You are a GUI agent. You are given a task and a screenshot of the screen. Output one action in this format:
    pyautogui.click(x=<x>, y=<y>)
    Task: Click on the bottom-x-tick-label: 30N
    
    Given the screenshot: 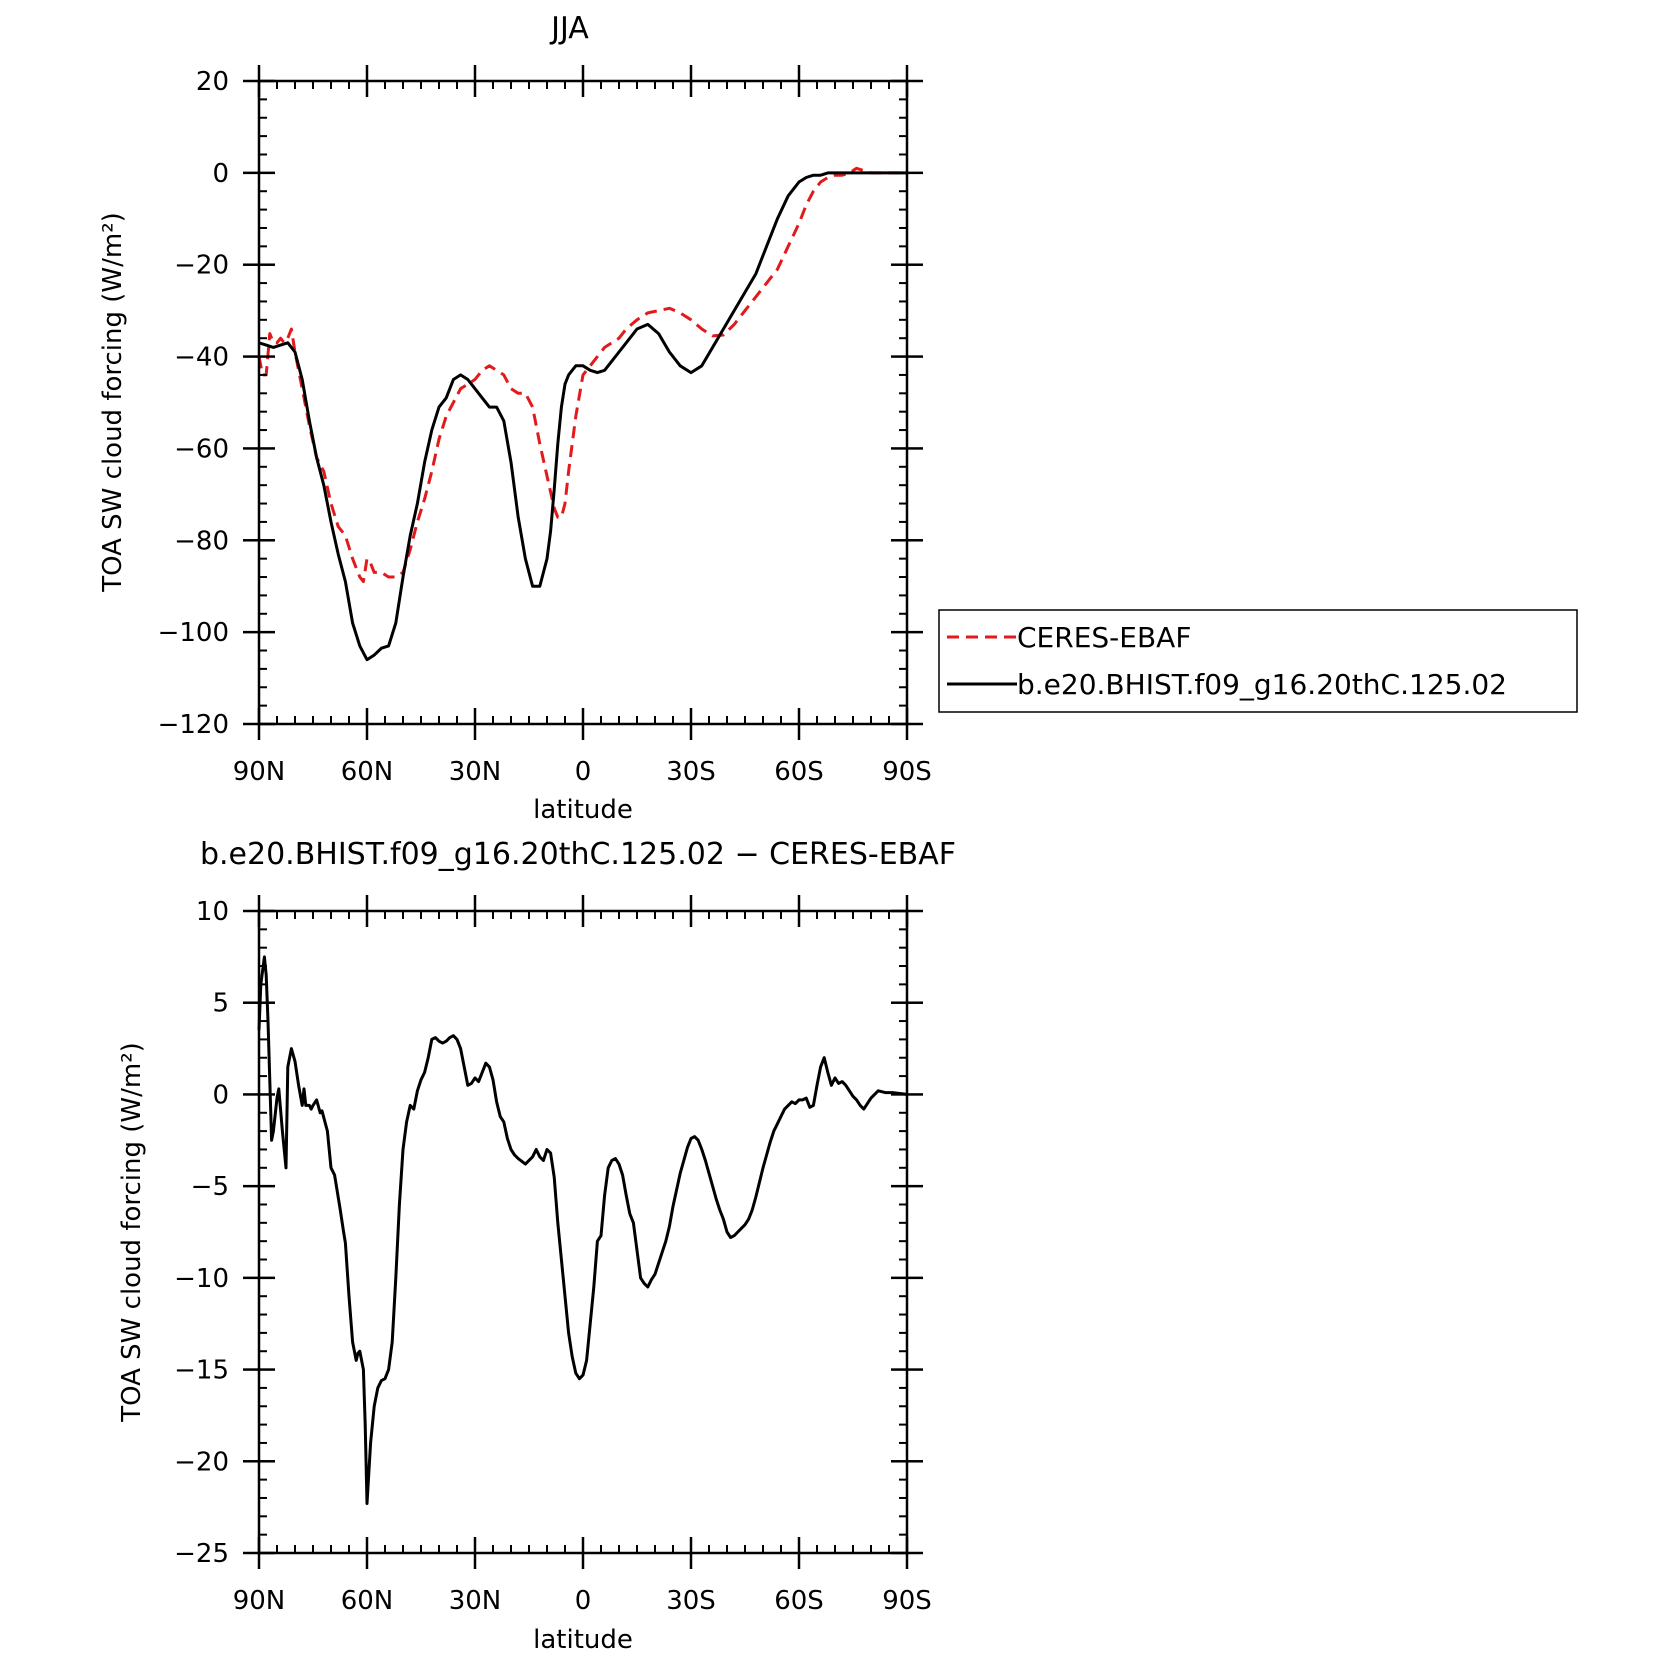 What is the action you would take?
    pyautogui.click(x=475, y=1601)
    